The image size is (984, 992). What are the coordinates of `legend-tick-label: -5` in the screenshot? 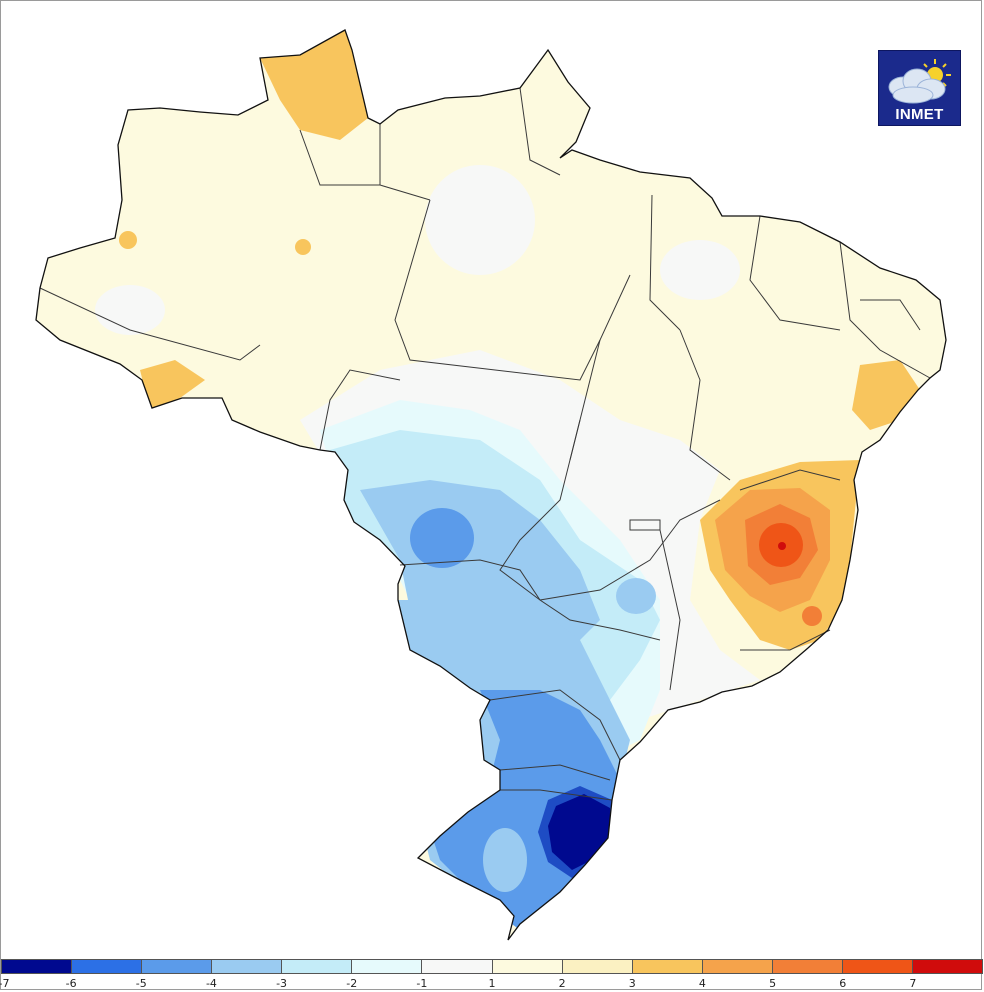 It's located at (141, 983).